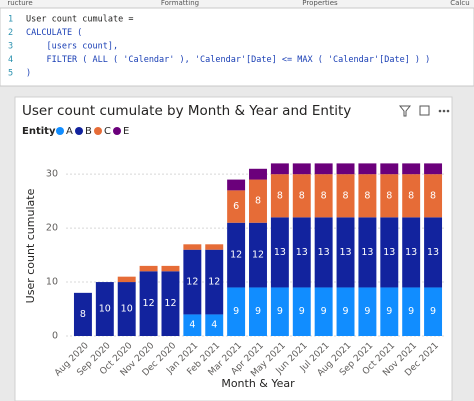  Describe the element at coordinates (320, 3) in the screenshot. I see `ribbon-tab: Properties` at that location.